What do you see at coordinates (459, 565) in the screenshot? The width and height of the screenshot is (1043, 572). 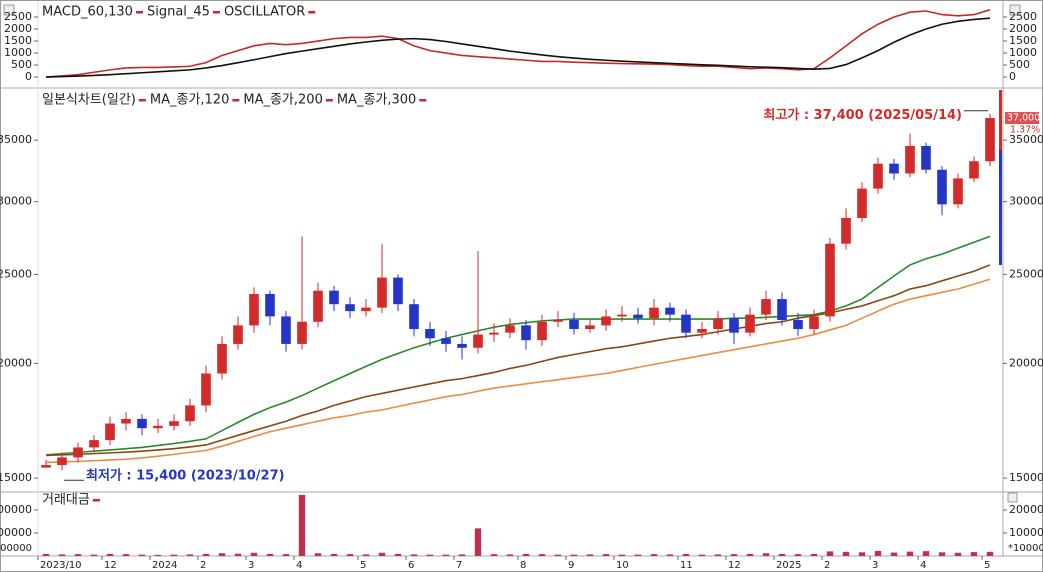 I see `x-tick-label: 7` at bounding box center [459, 565].